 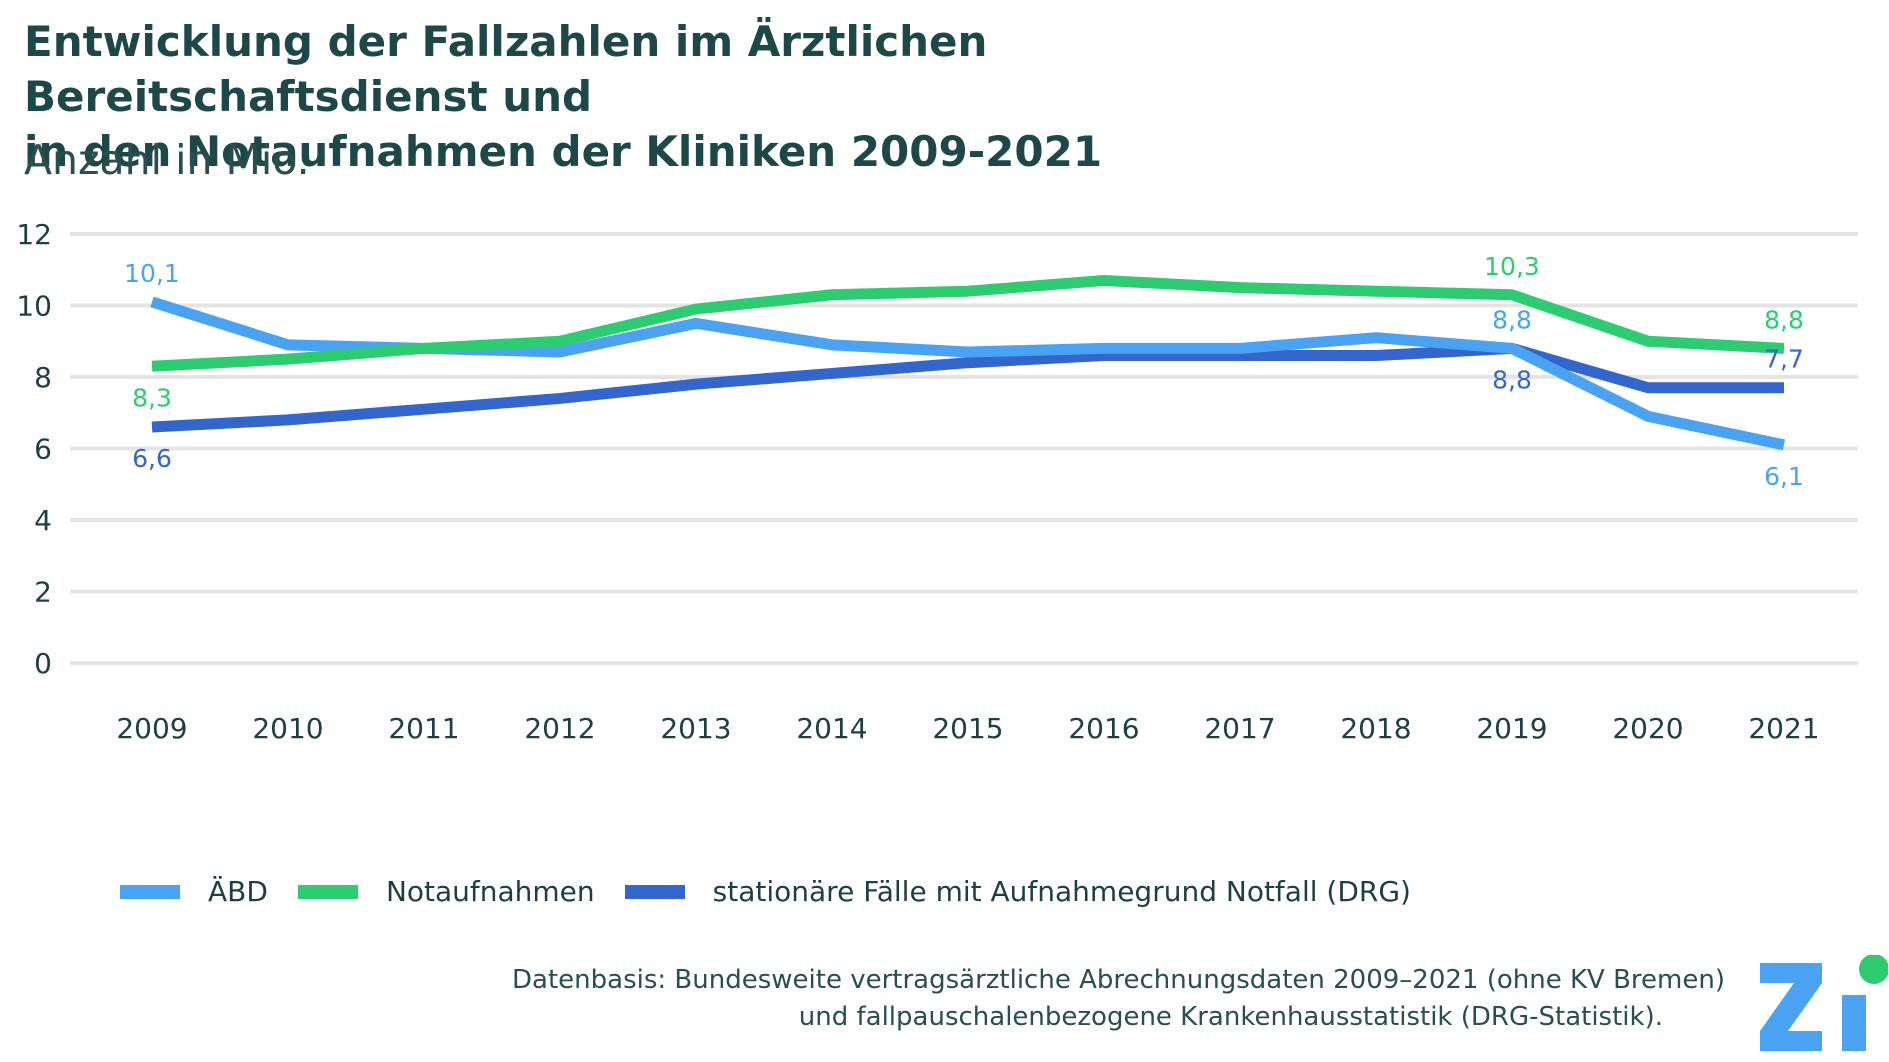 What do you see at coordinates (287, 728) in the screenshot?
I see `x-tick-label-2010: 2010` at bounding box center [287, 728].